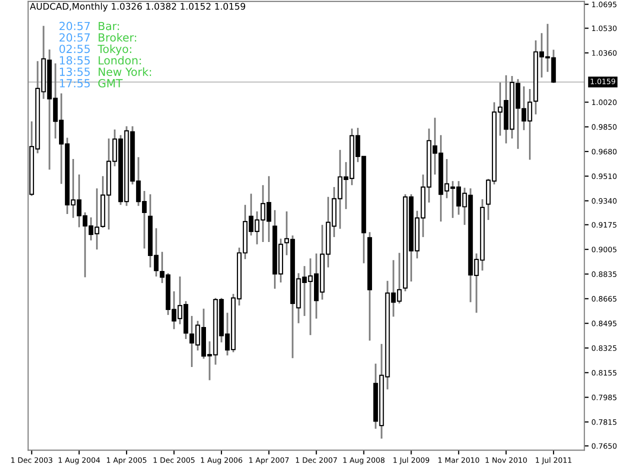 The height and width of the screenshot is (469, 625). What do you see at coordinates (91, 83) in the screenshot?
I see `annotation: 17:55 GMT` at bounding box center [91, 83].